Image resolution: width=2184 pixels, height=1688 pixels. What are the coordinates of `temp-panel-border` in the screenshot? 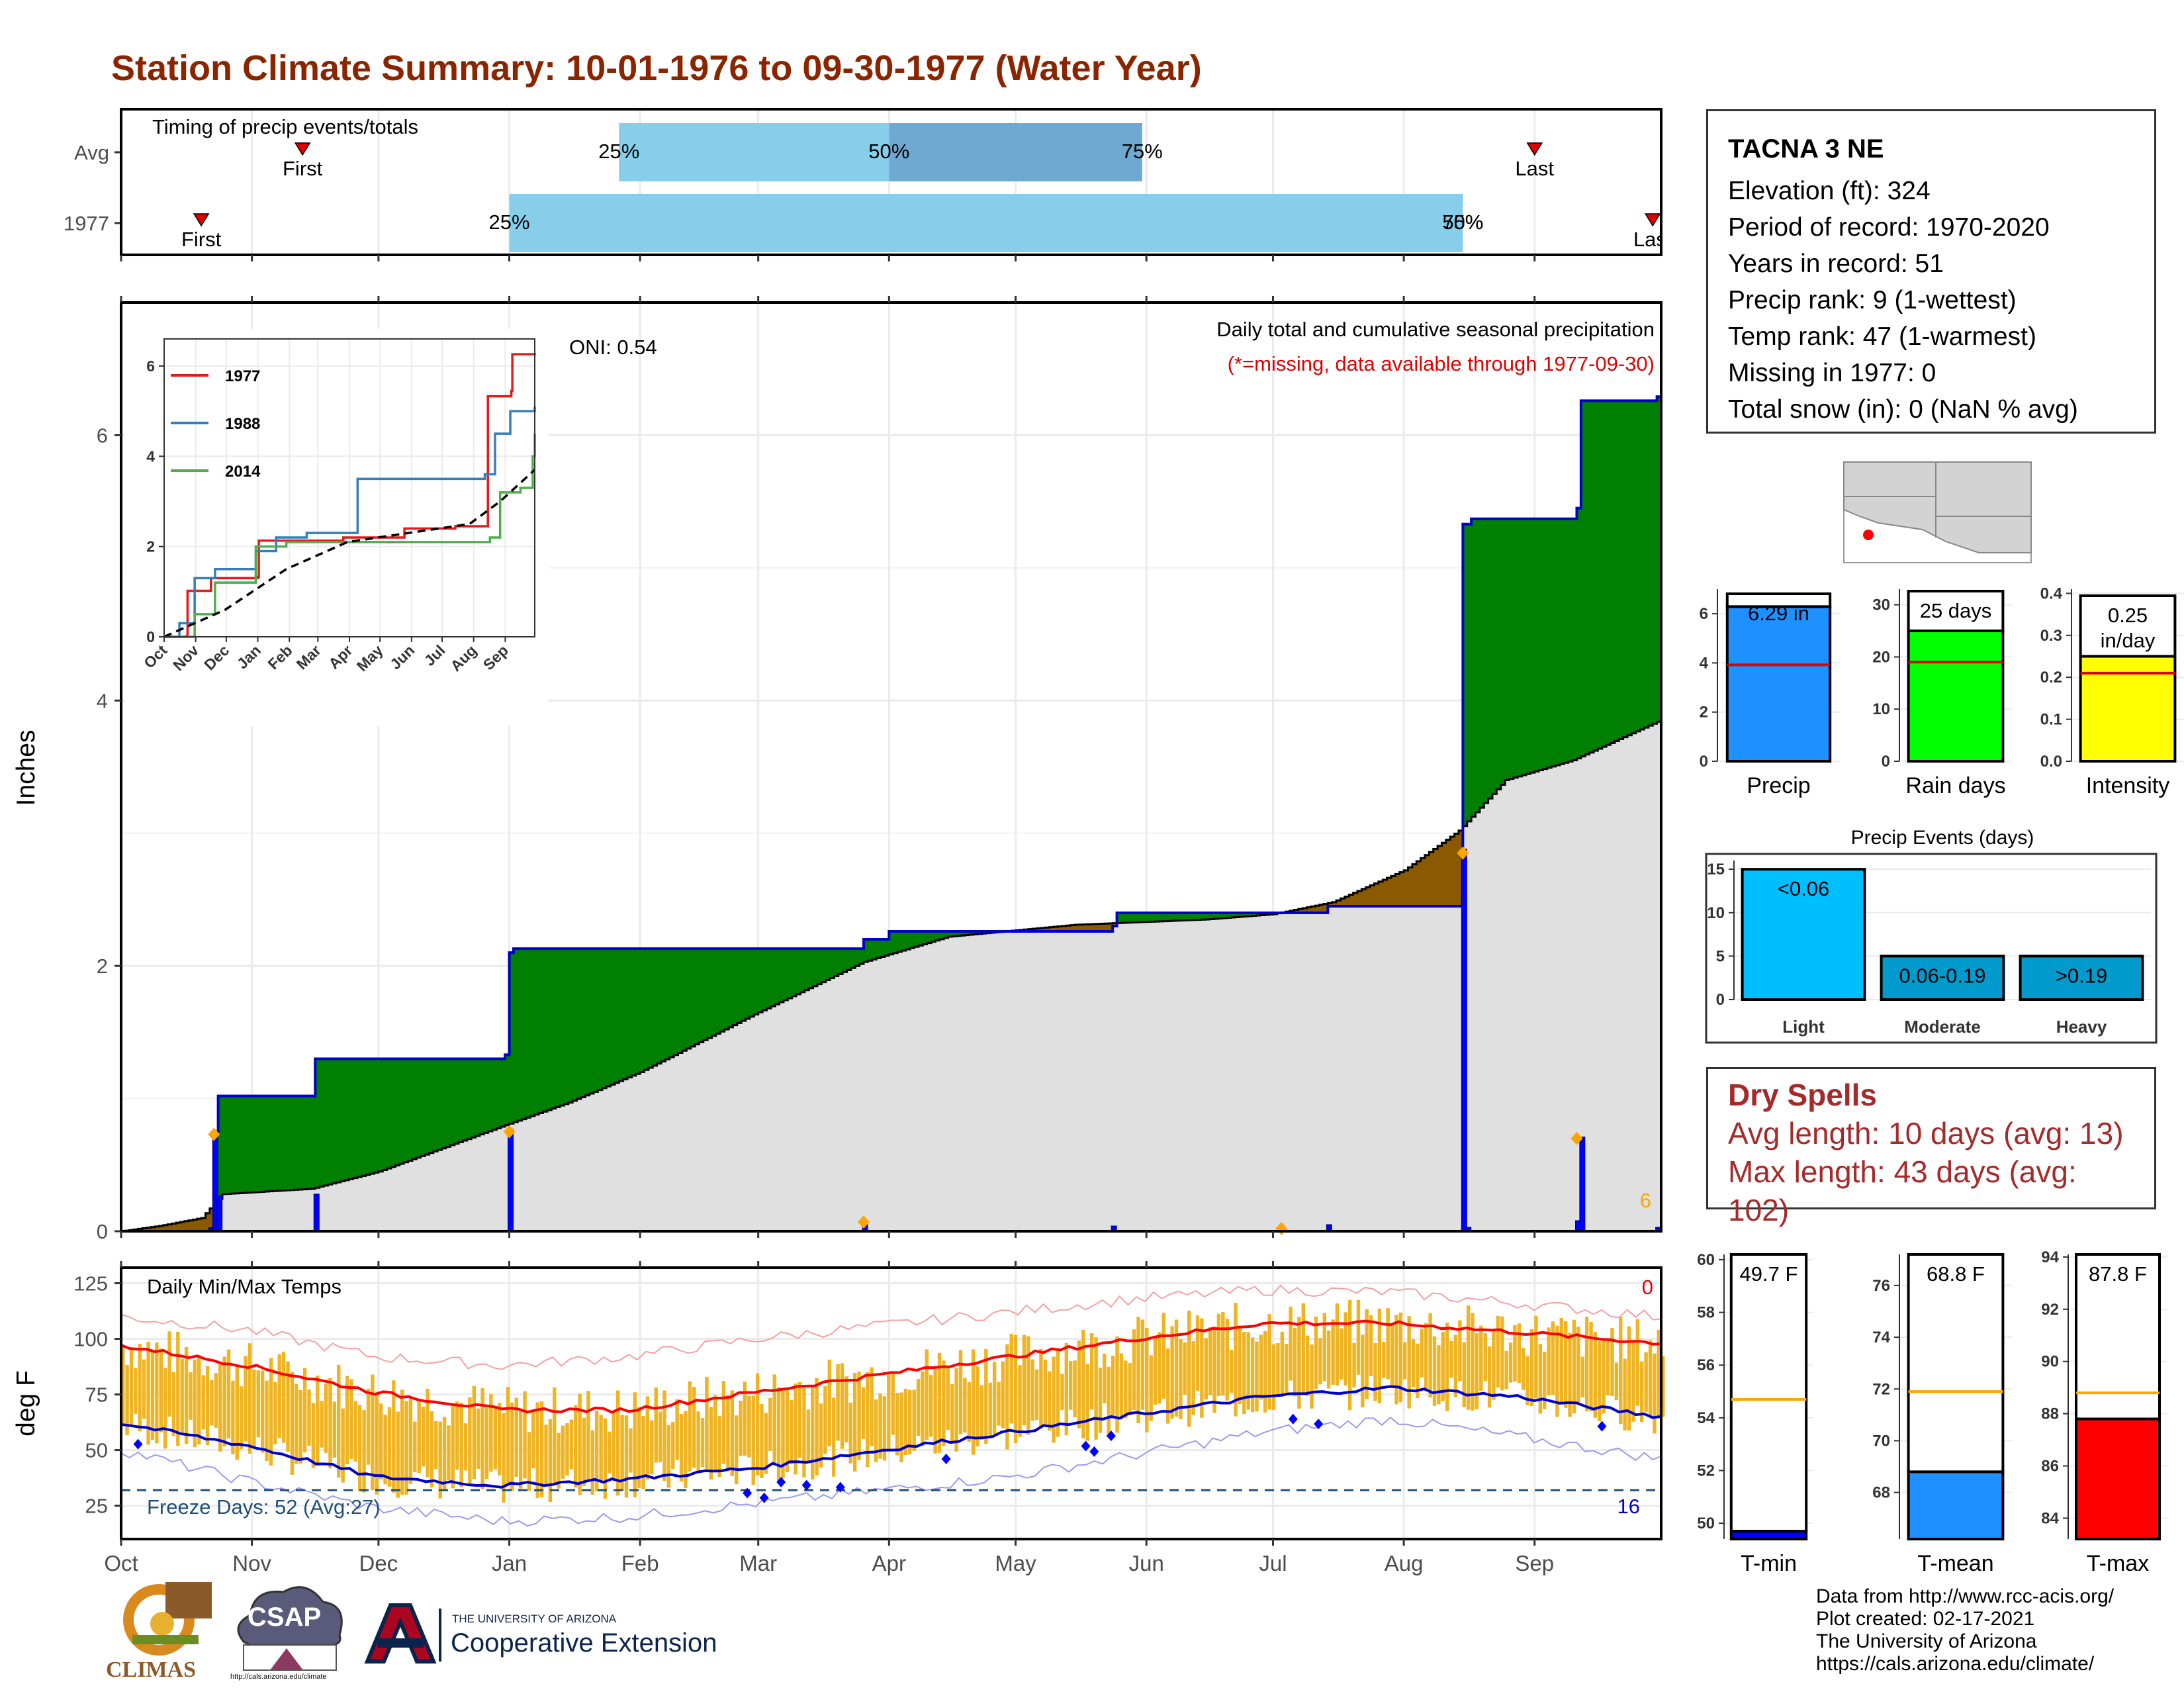 It's located at (891, 1403).